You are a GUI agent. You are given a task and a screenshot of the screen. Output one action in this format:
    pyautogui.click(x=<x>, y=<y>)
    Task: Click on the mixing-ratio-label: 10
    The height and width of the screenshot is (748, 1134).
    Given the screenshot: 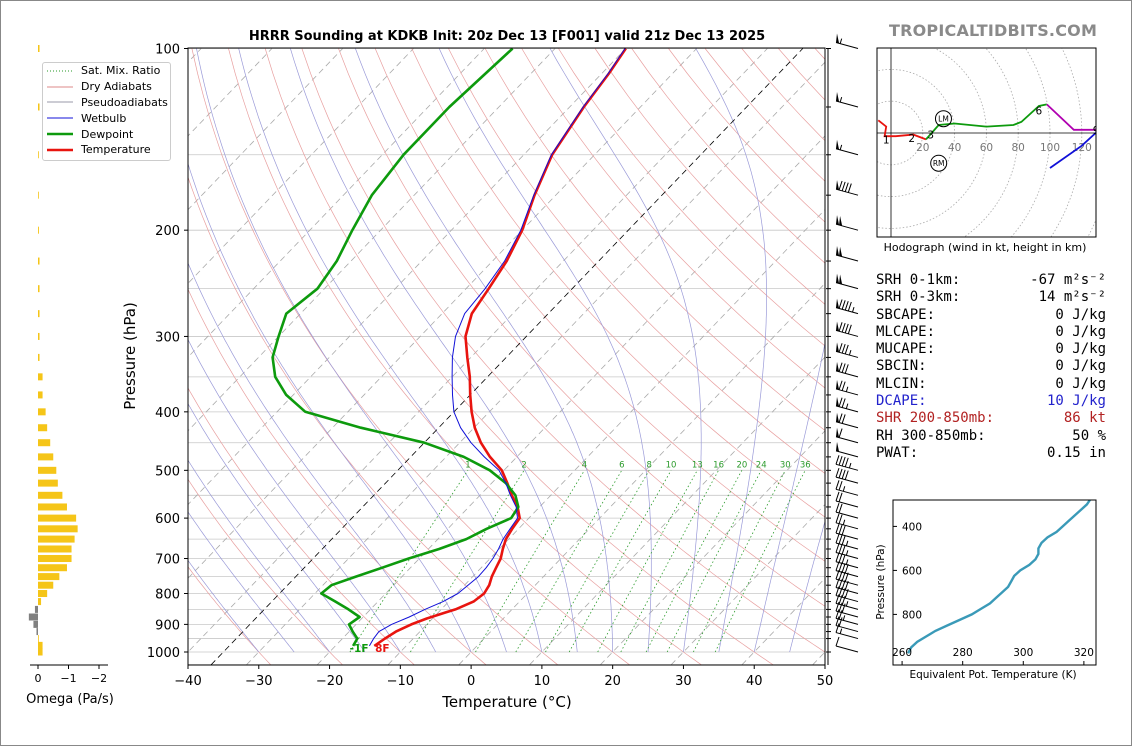 What is the action you would take?
    pyautogui.click(x=671, y=465)
    